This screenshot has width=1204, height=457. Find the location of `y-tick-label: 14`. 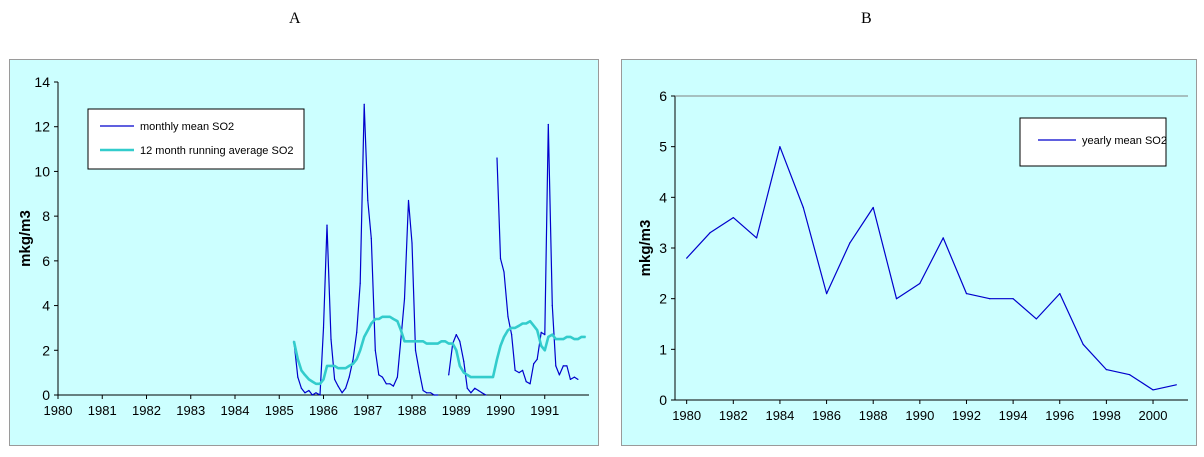

y-tick-label: 14 is located at coordinates (42, 82).